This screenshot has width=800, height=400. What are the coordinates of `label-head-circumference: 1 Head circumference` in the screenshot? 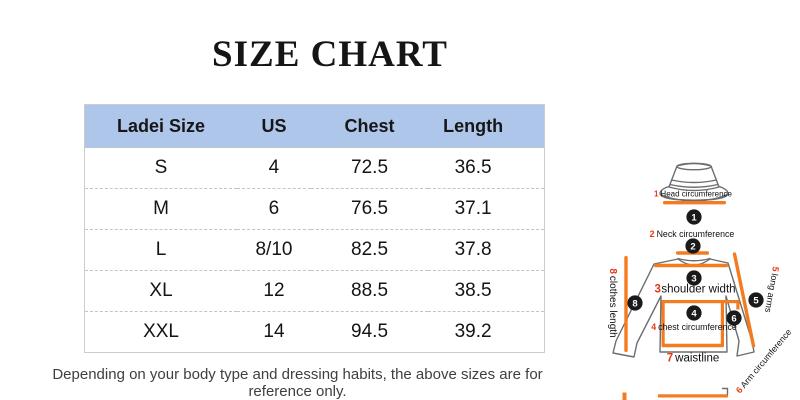 It's located at (693, 194).